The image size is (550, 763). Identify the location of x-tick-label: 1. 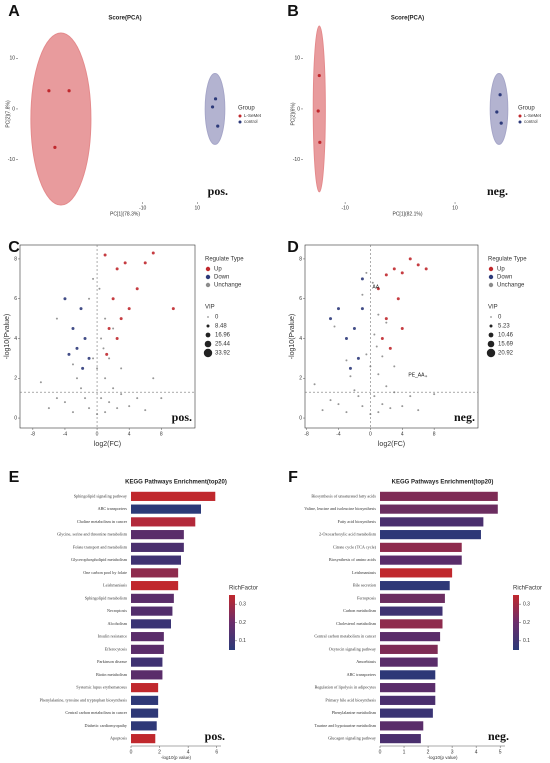
(404, 752).